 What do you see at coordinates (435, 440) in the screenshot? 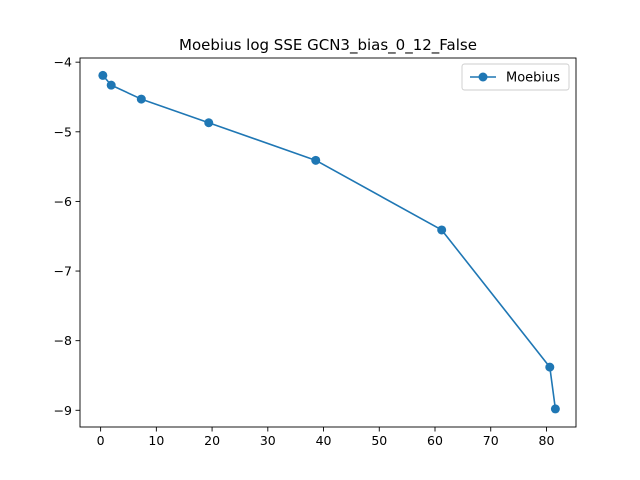
I see `x-tick-label: 60` at bounding box center [435, 440].